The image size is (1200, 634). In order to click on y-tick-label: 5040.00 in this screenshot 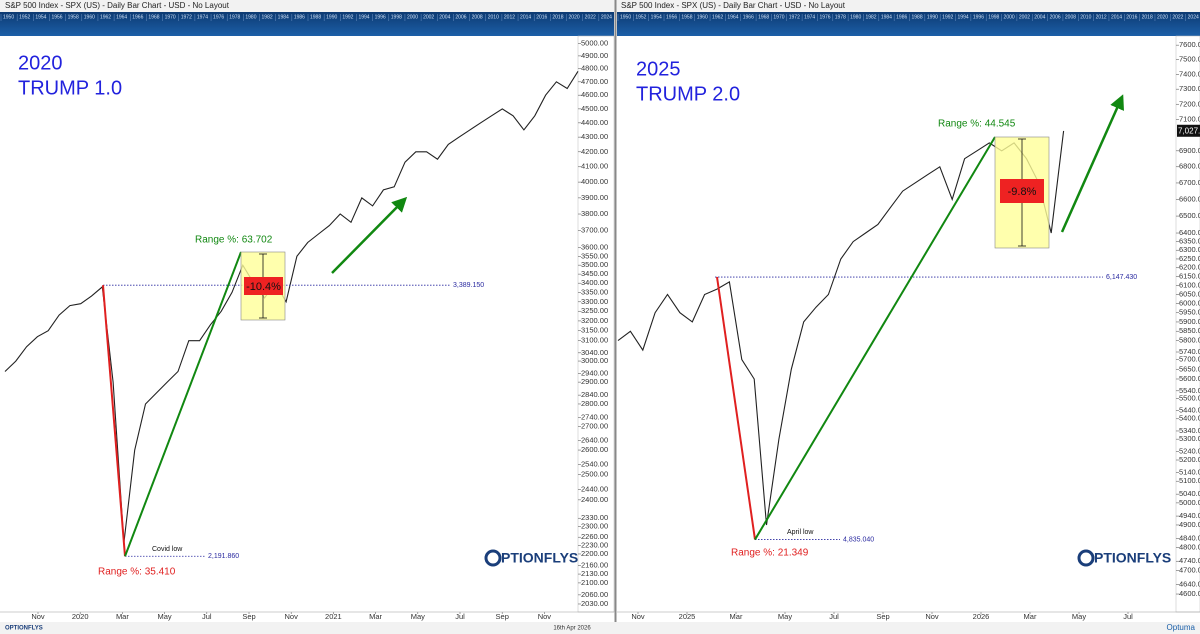, I will do `click(1189, 493)`.